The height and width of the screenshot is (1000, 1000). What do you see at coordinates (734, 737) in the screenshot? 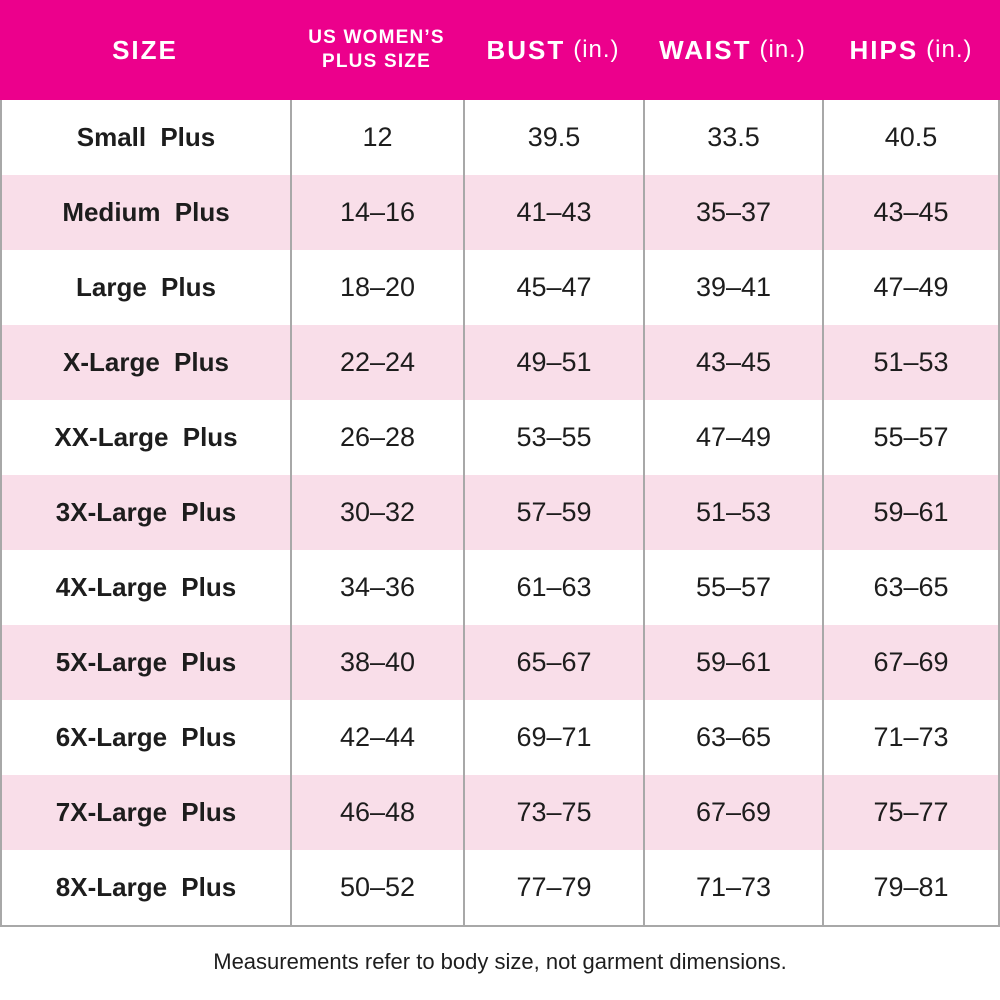
I see `waist-value: 63–65` at bounding box center [734, 737].